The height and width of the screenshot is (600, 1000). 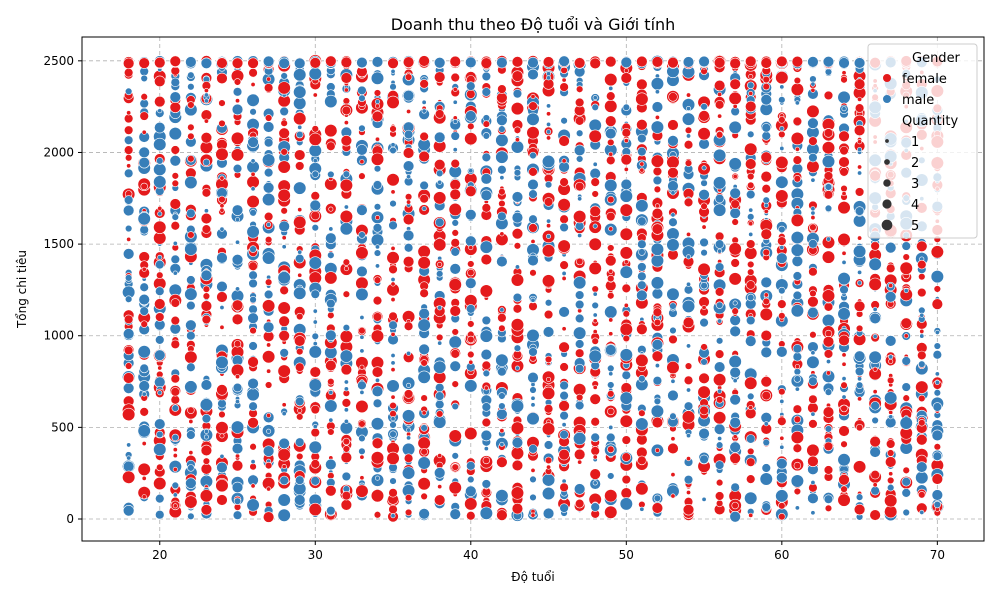 I want to click on legend-quantity-title: Quantity, so click(x=930, y=121).